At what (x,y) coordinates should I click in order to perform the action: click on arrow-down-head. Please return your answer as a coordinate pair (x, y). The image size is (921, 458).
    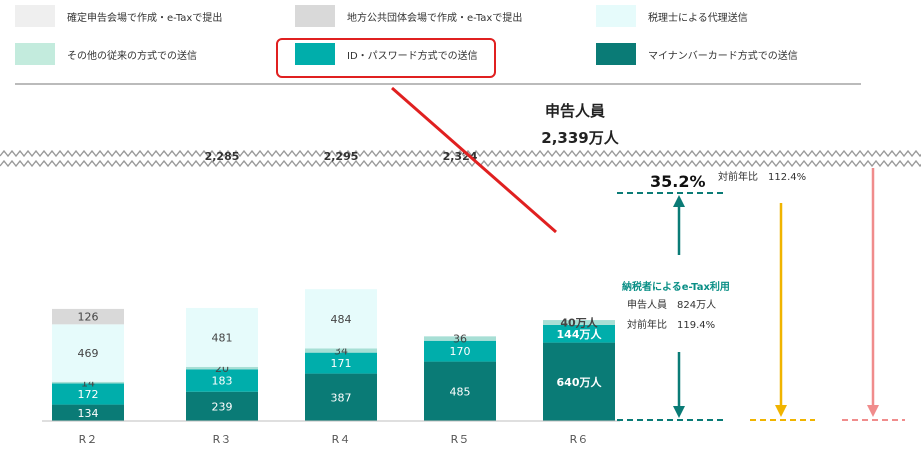
    Looking at the image, I should click on (679, 412).